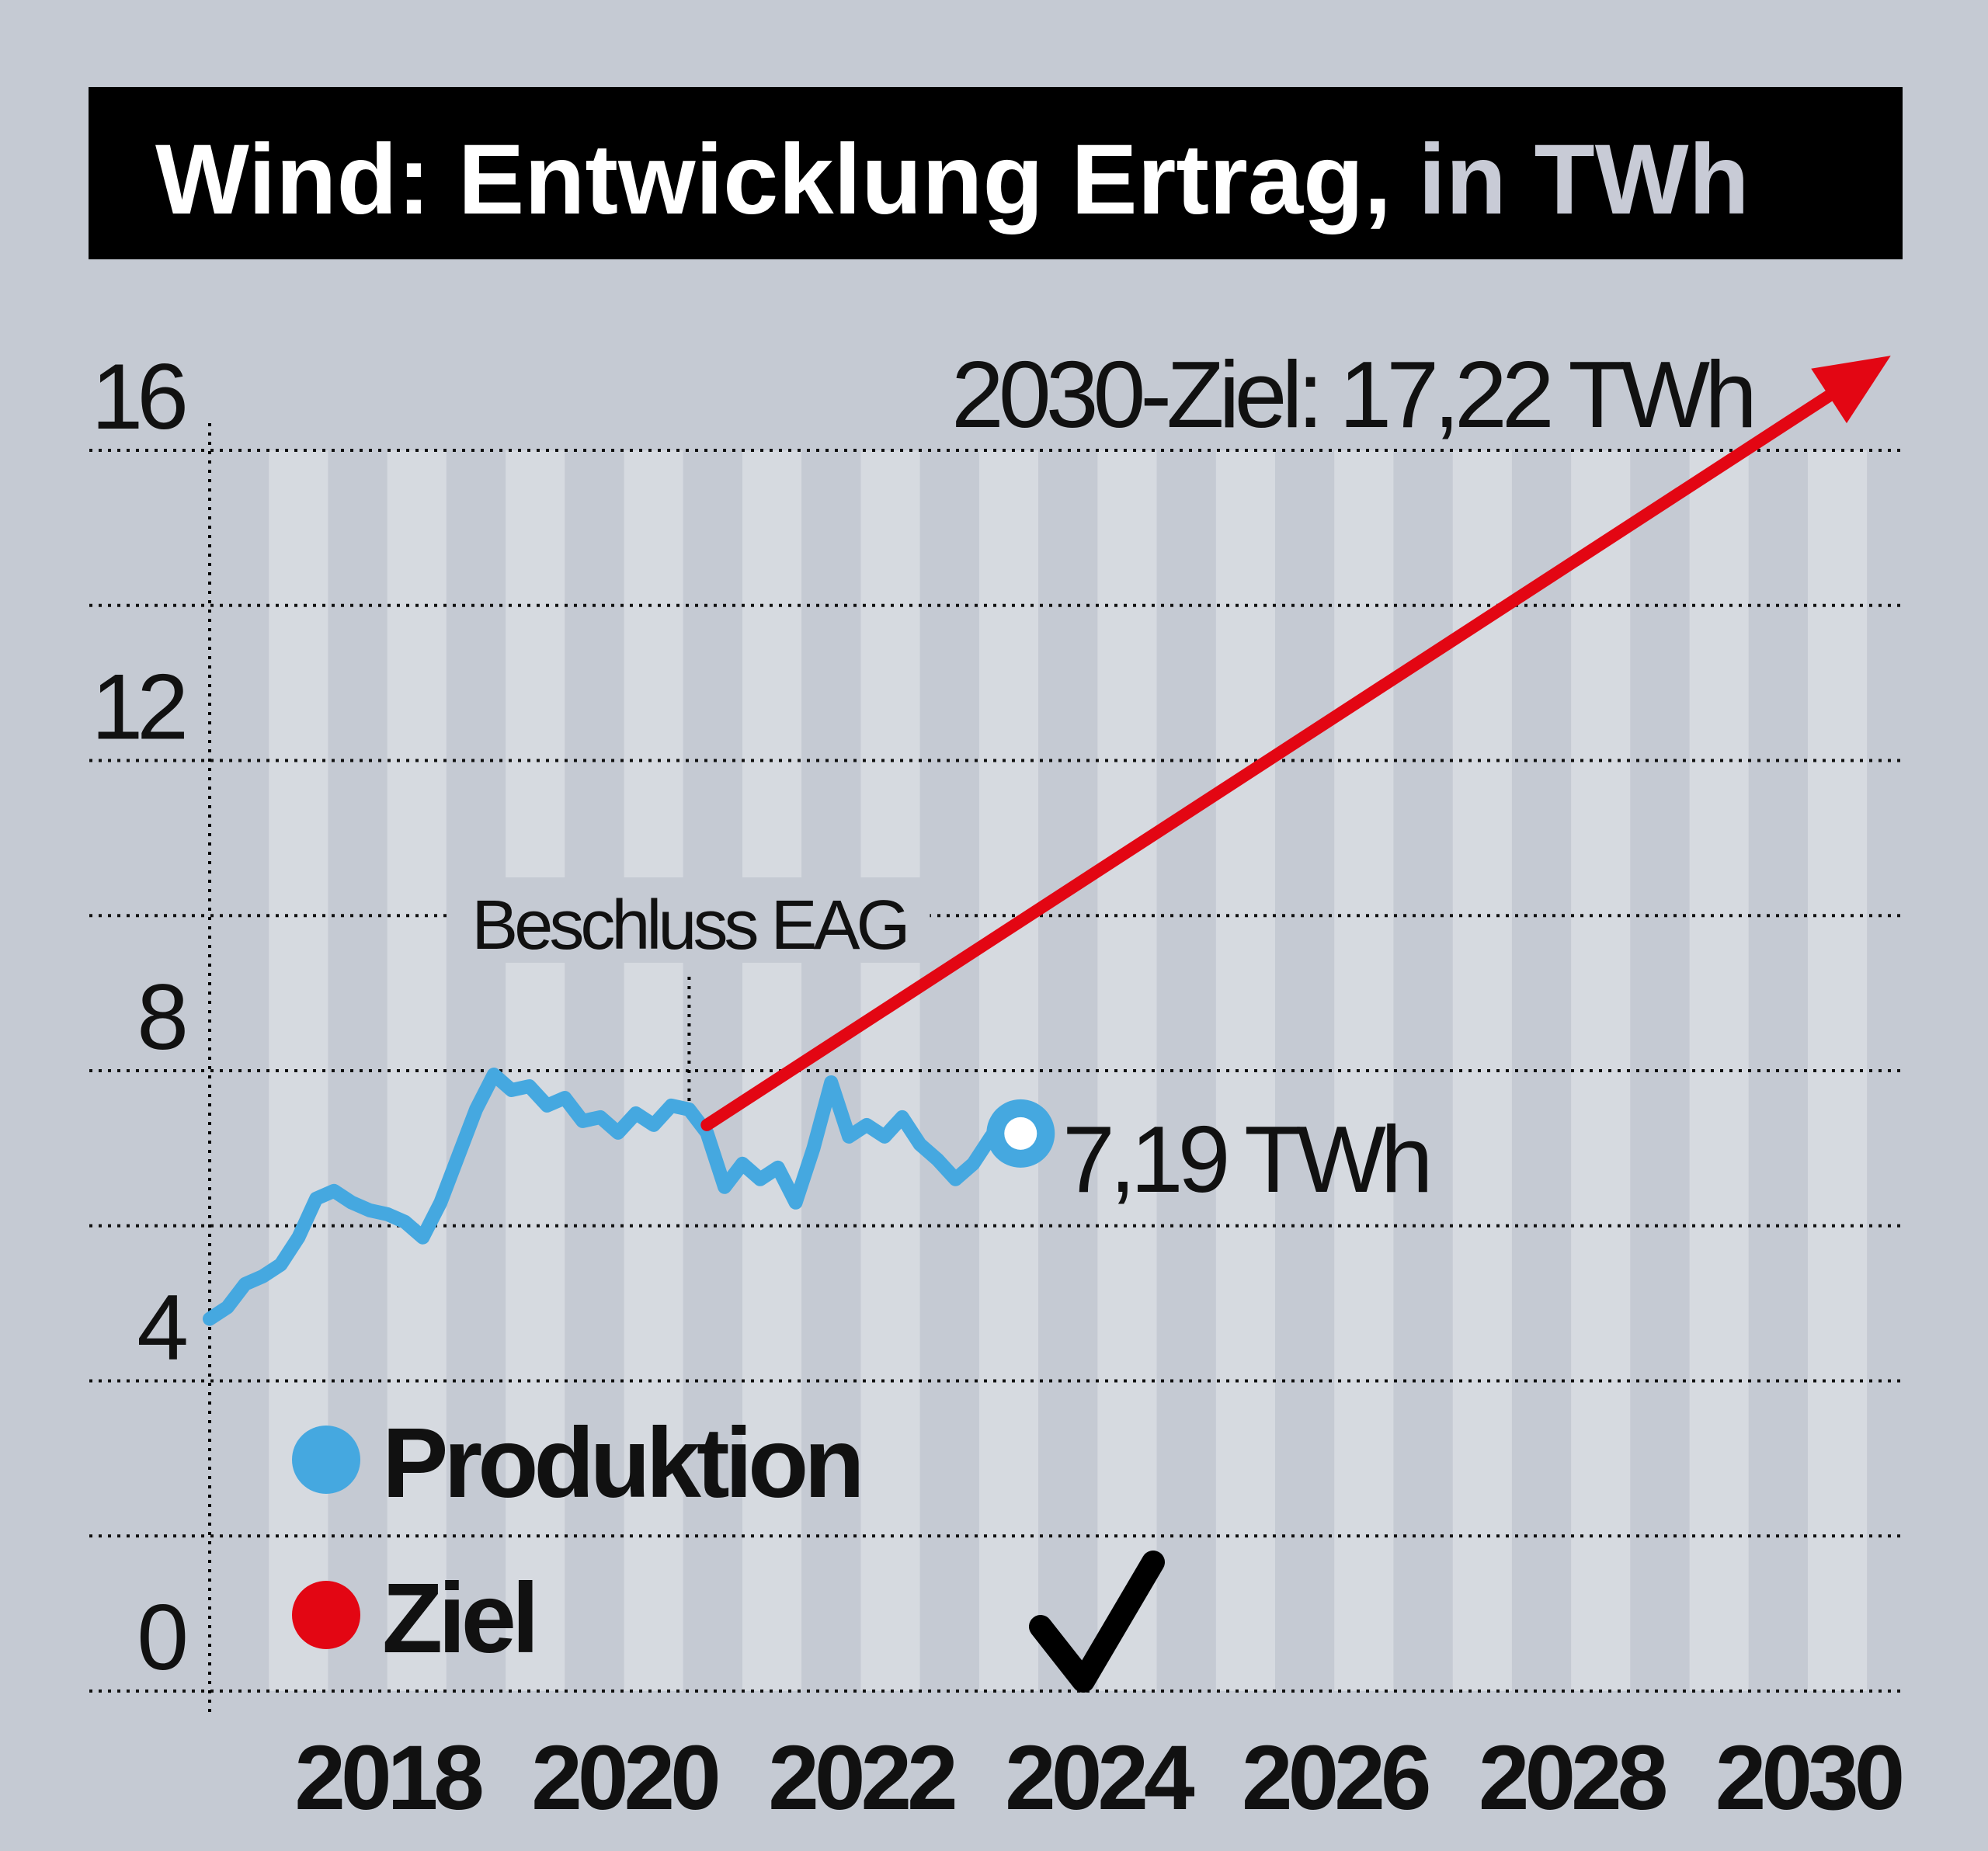 The width and height of the screenshot is (1988, 1851). Describe the element at coordinates (1808, 1778) in the screenshot. I see `x-tick-label: 2030` at that location.